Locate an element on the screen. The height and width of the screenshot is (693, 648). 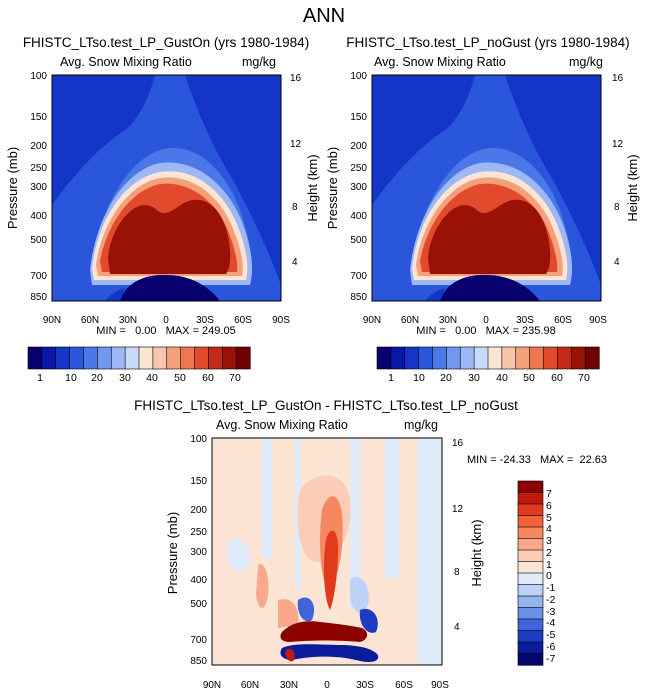
panel-3-field is located at coordinates (327, 551).